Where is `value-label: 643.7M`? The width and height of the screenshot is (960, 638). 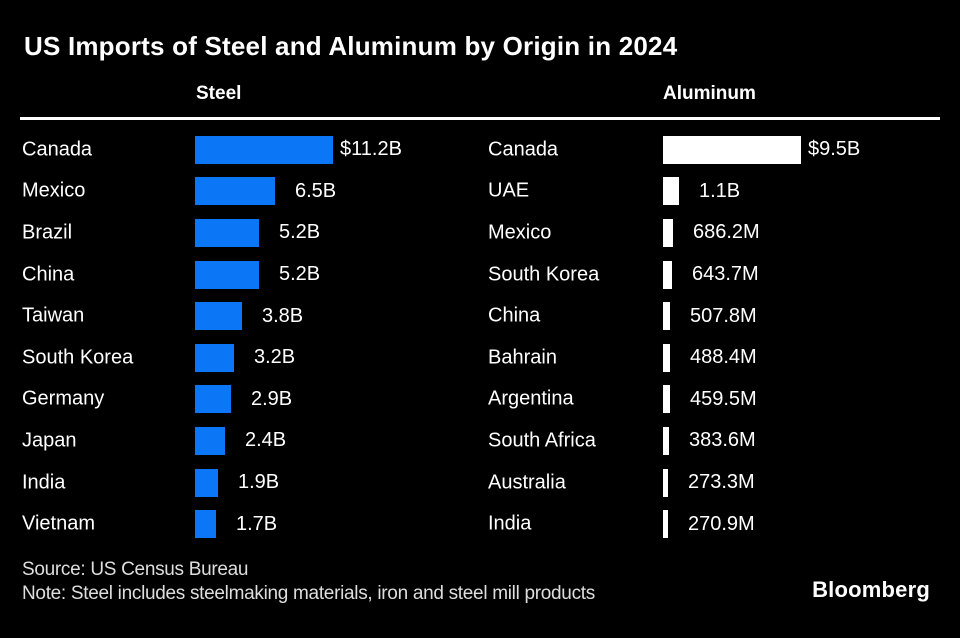
value-label: 643.7M is located at coordinates (725, 274).